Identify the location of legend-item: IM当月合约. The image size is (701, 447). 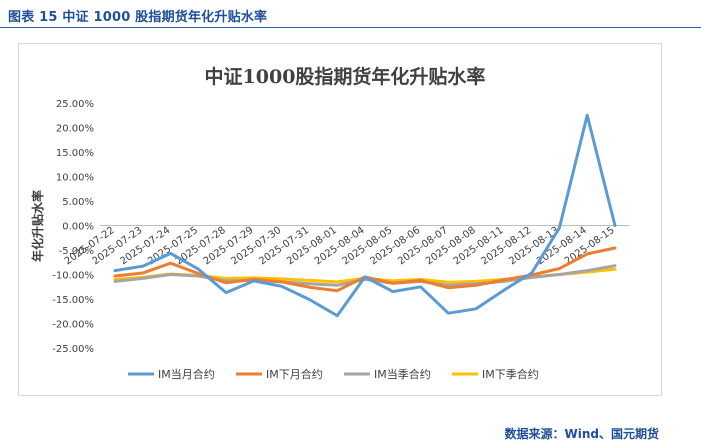
(171, 374).